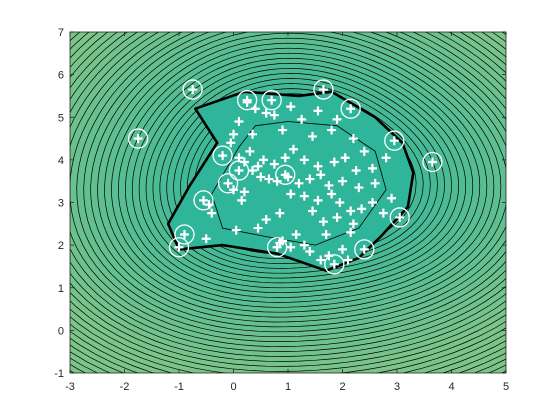  I want to click on x-tick-label: -2, so click(125, 387).